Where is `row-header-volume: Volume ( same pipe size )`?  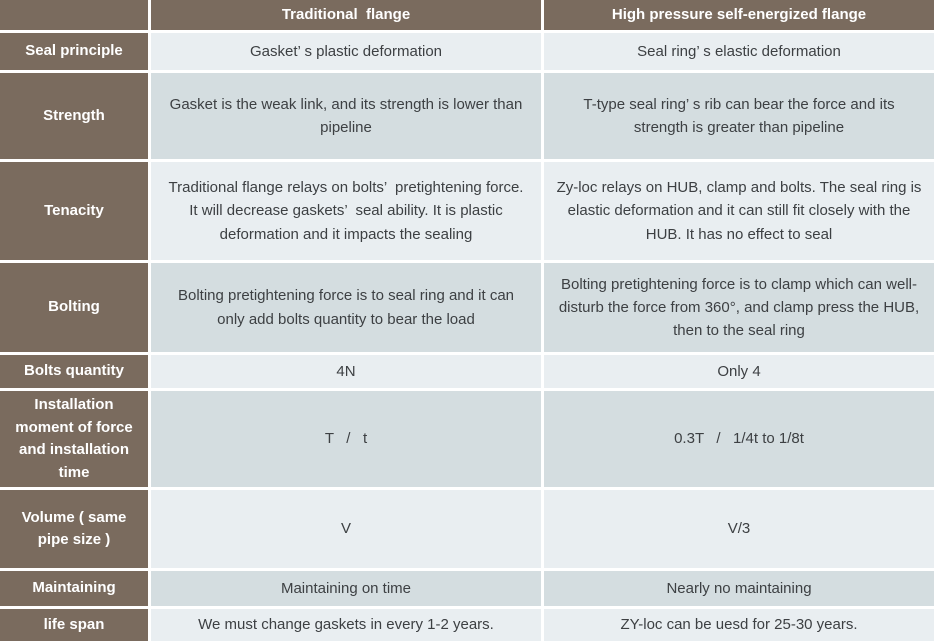 row-header-volume: Volume ( same pipe size ) is located at coordinates (74, 529).